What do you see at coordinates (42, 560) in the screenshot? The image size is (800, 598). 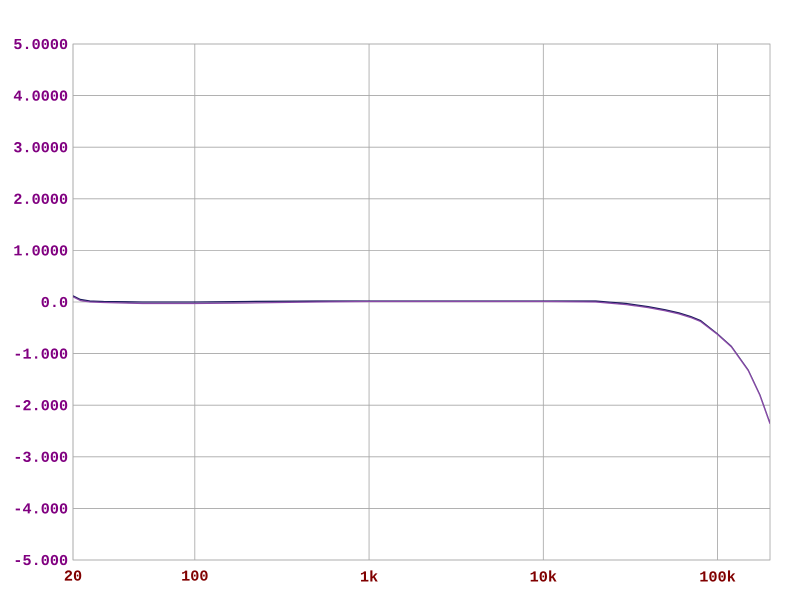 I see `y-tick-label: -5.000` at bounding box center [42, 560].